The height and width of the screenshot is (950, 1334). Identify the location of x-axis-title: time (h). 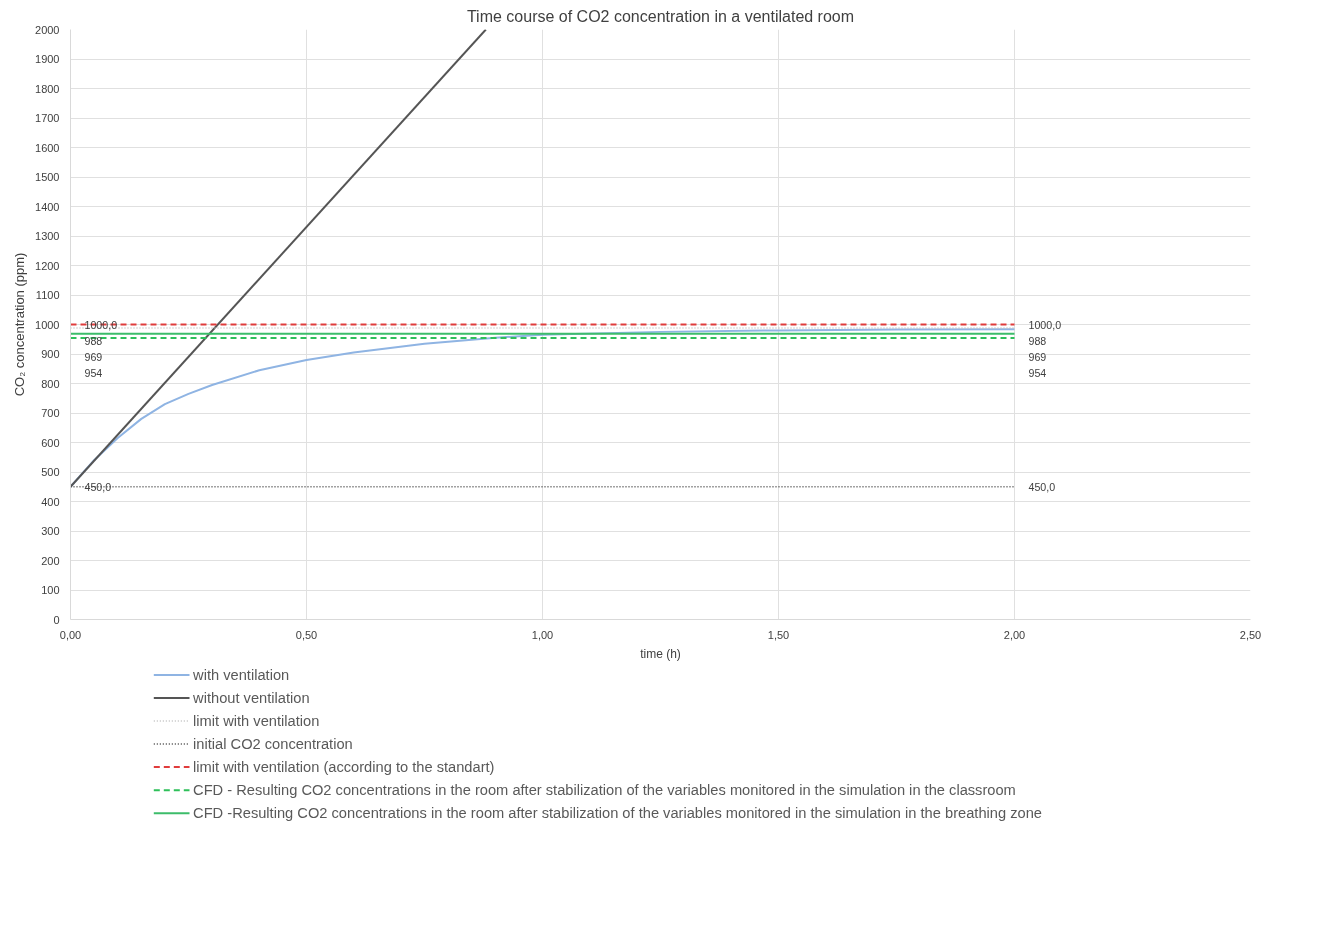
(660, 653).